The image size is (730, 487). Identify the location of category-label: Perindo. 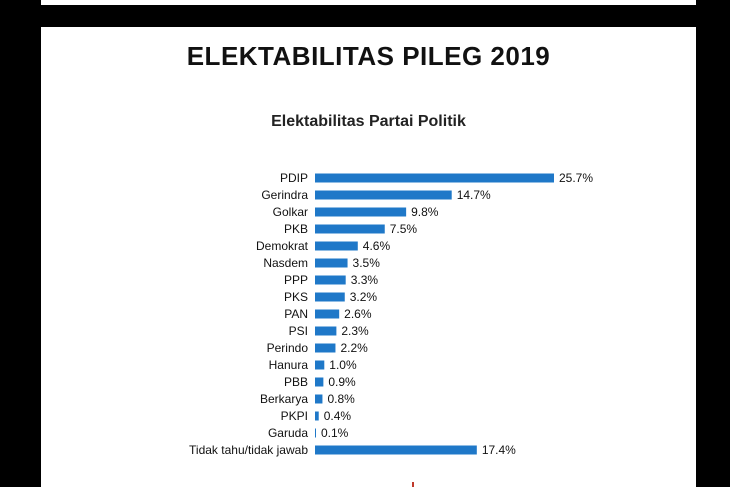
(288, 348).